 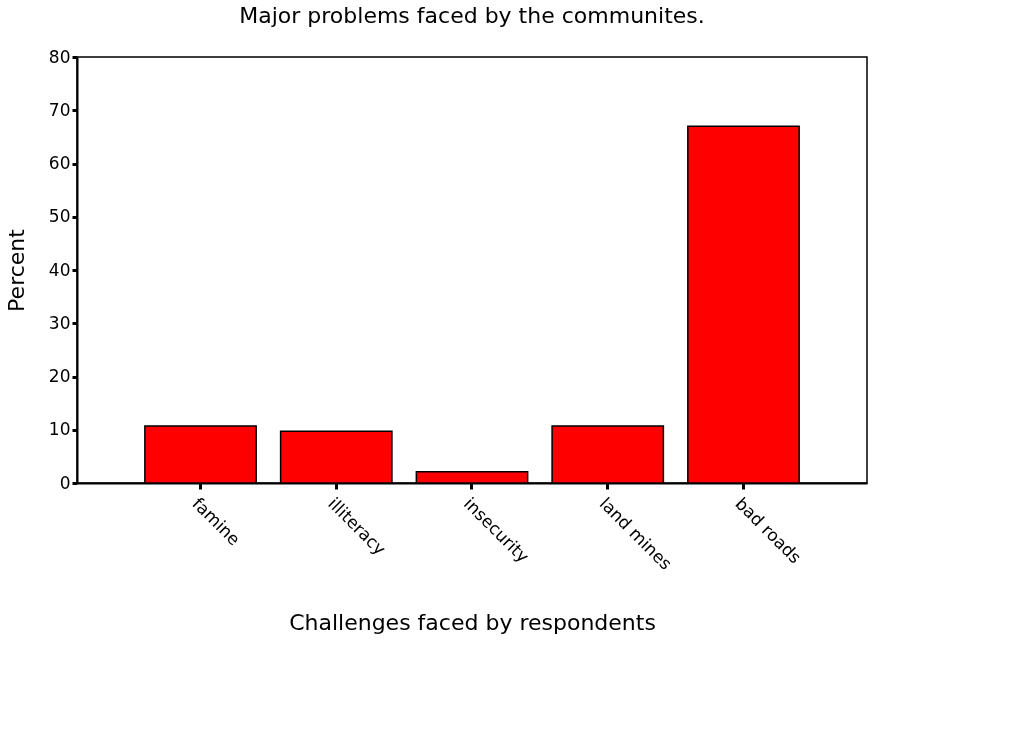 What do you see at coordinates (59, 109) in the screenshot?
I see `y-tick-label: 70` at bounding box center [59, 109].